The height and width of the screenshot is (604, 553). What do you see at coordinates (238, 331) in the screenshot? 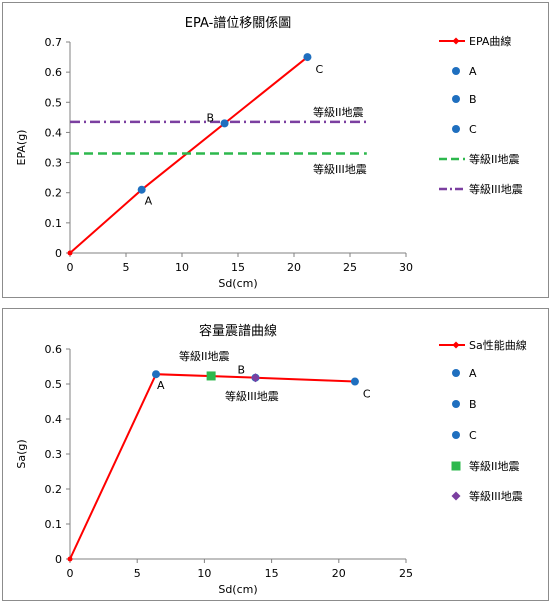
I see `chart-title: 容量震譜曲線` at bounding box center [238, 331].